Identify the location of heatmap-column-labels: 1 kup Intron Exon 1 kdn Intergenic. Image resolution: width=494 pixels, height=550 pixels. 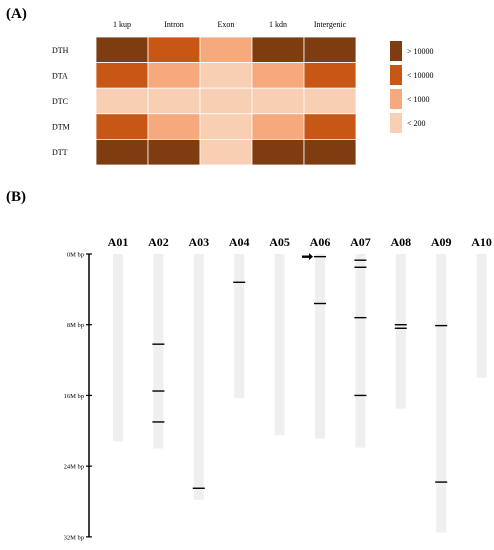
(230, 24).